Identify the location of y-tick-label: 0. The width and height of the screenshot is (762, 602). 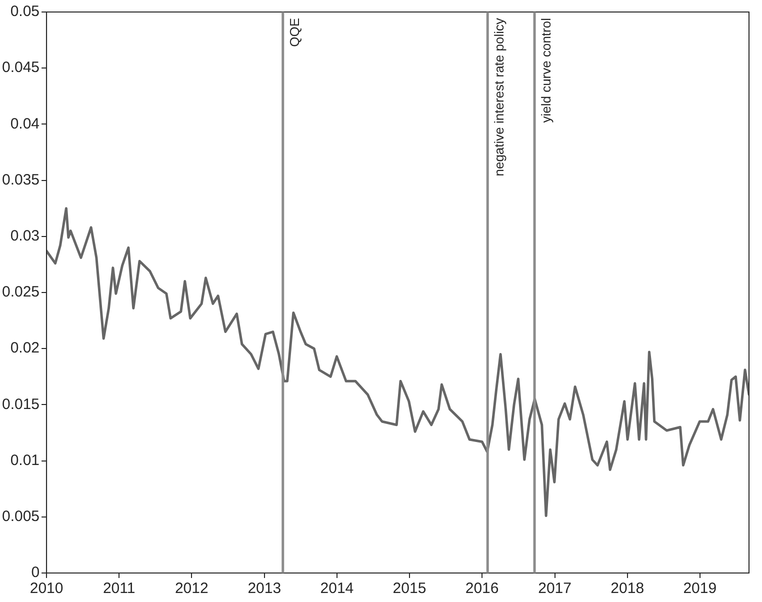
(35, 573).